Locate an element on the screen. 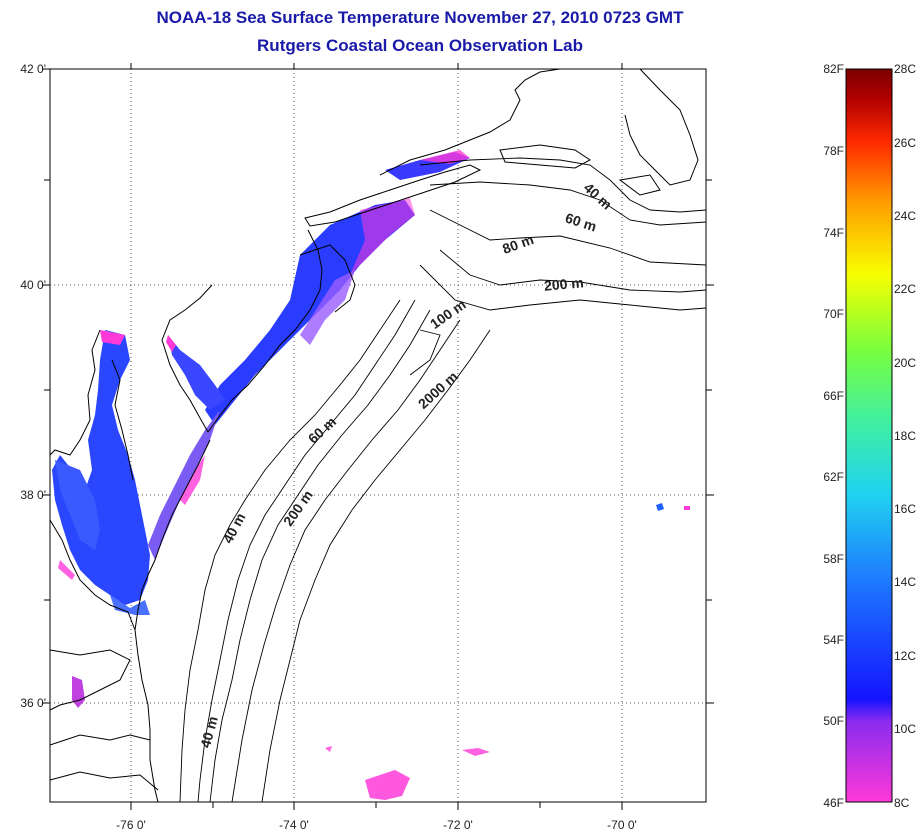 The image size is (920, 832). cb-f-82: 82F is located at coordinates (833, 69).